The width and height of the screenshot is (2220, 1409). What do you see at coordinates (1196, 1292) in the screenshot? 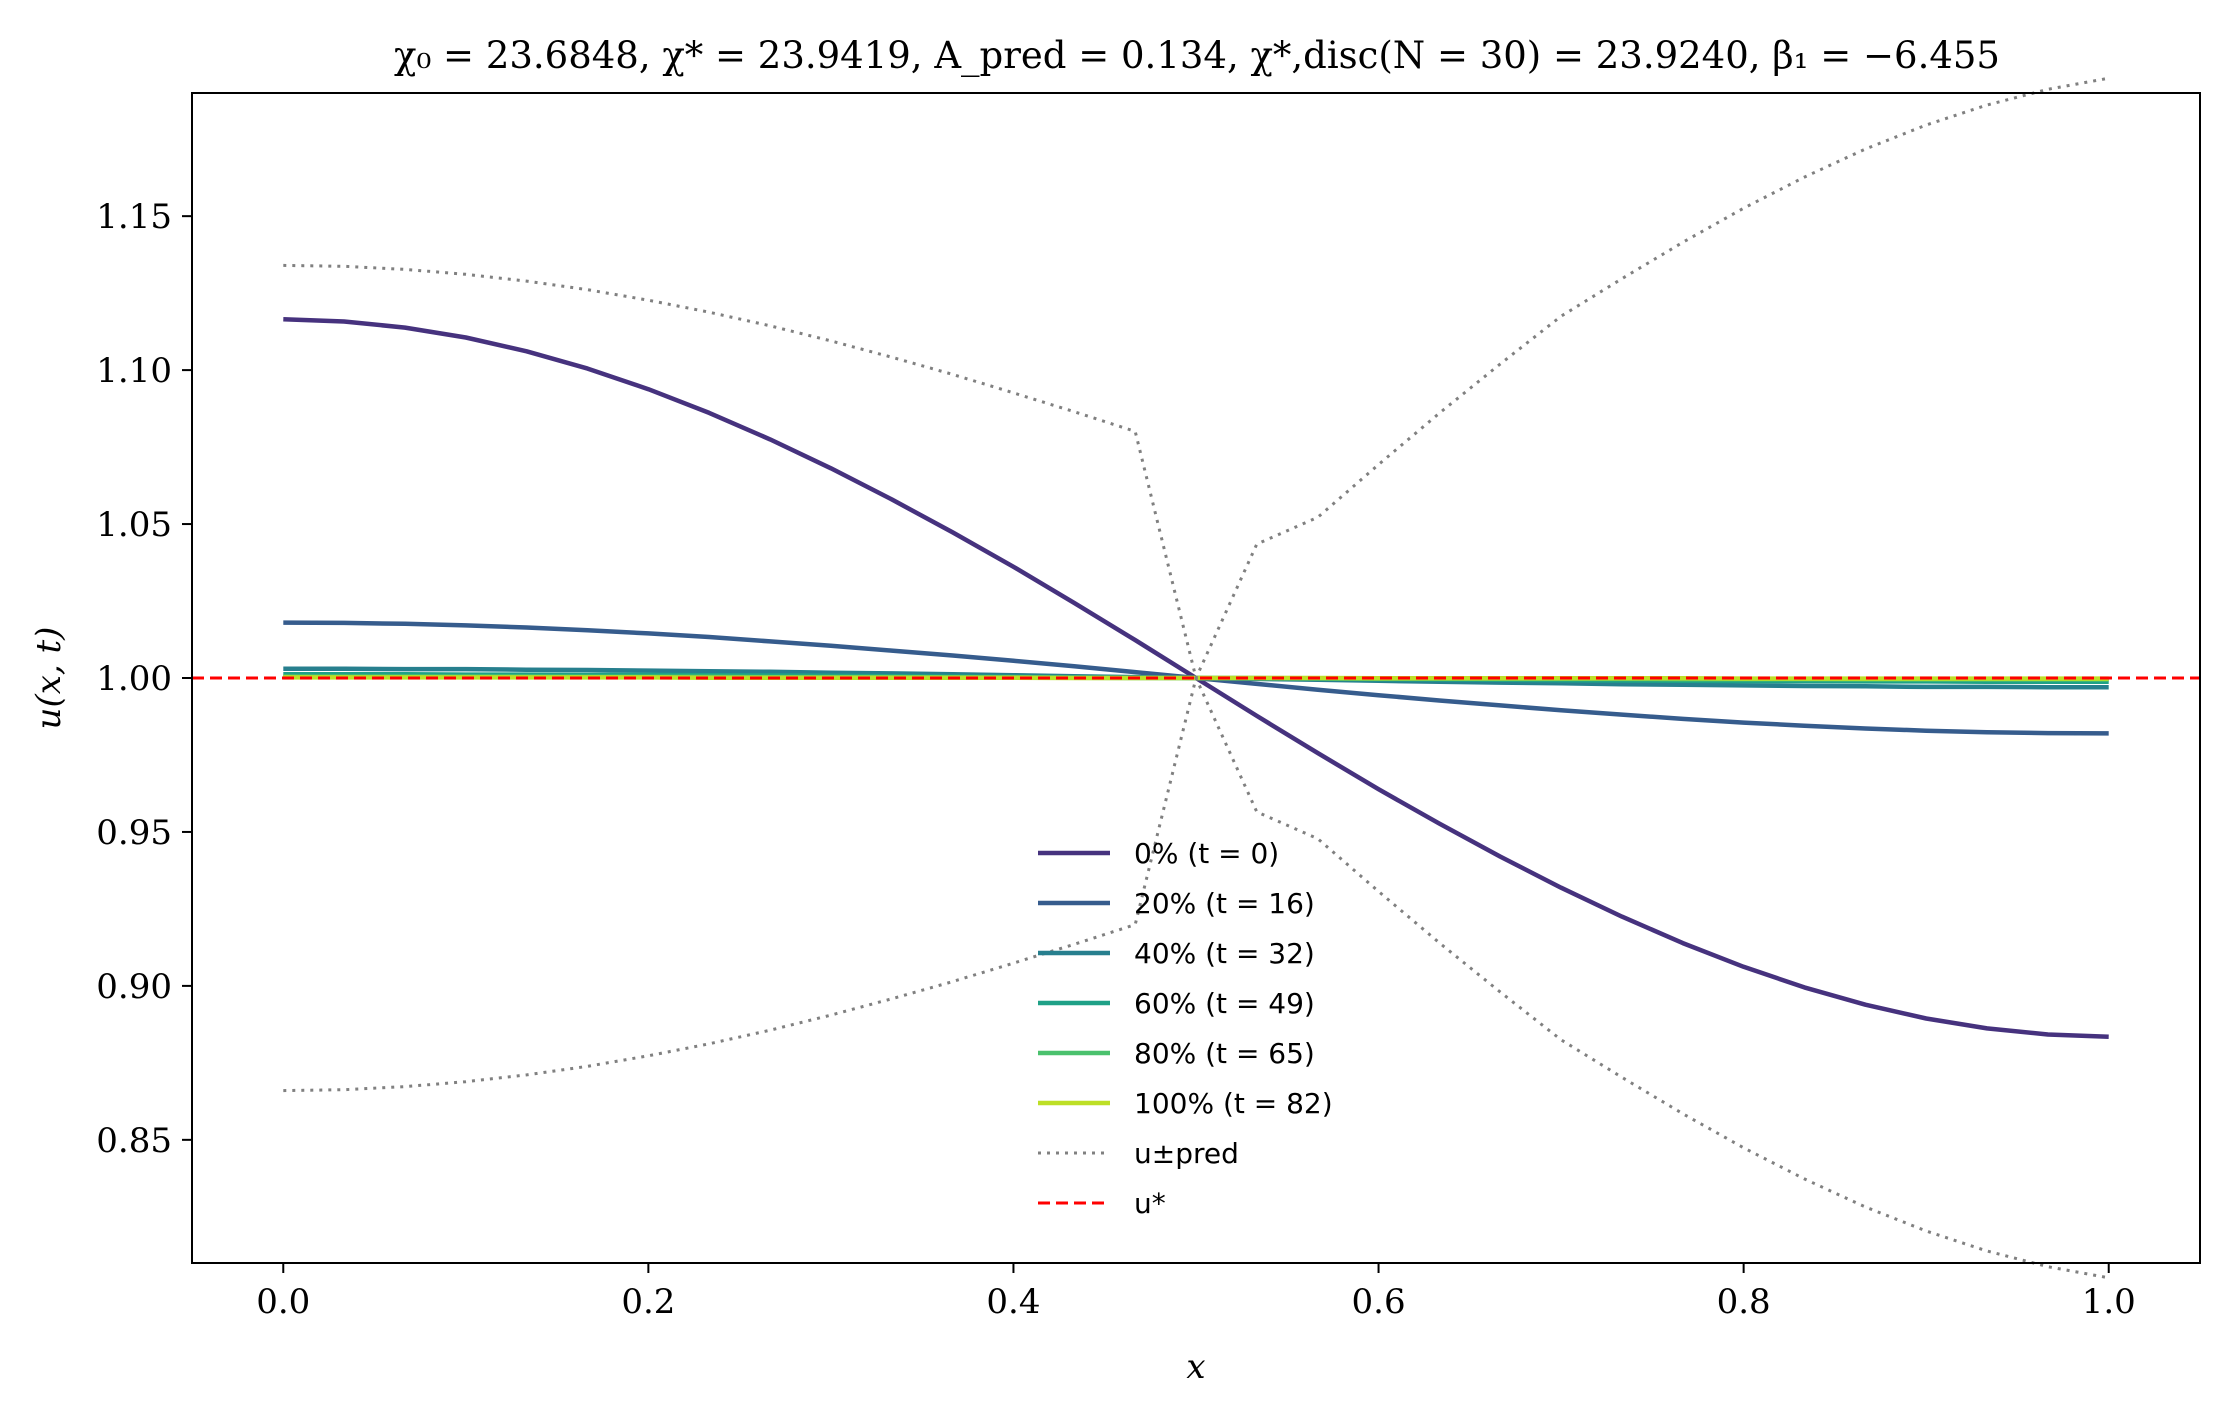
I see `x-axis: 0.0 0.2 0.4 0.6 0.8 1.0` at bounding box center [1196, 1292].